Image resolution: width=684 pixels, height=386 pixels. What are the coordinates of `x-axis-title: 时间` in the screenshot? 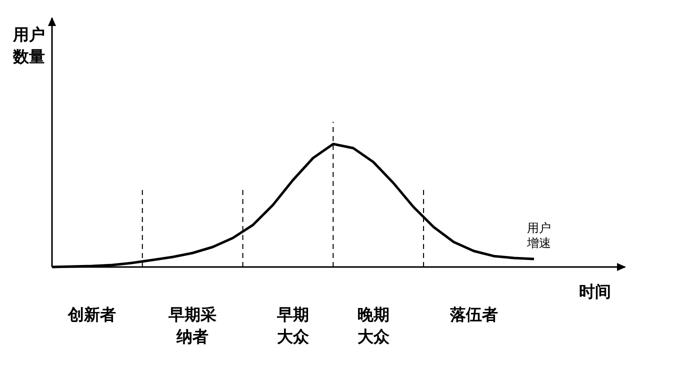 It's located at (595, 291).